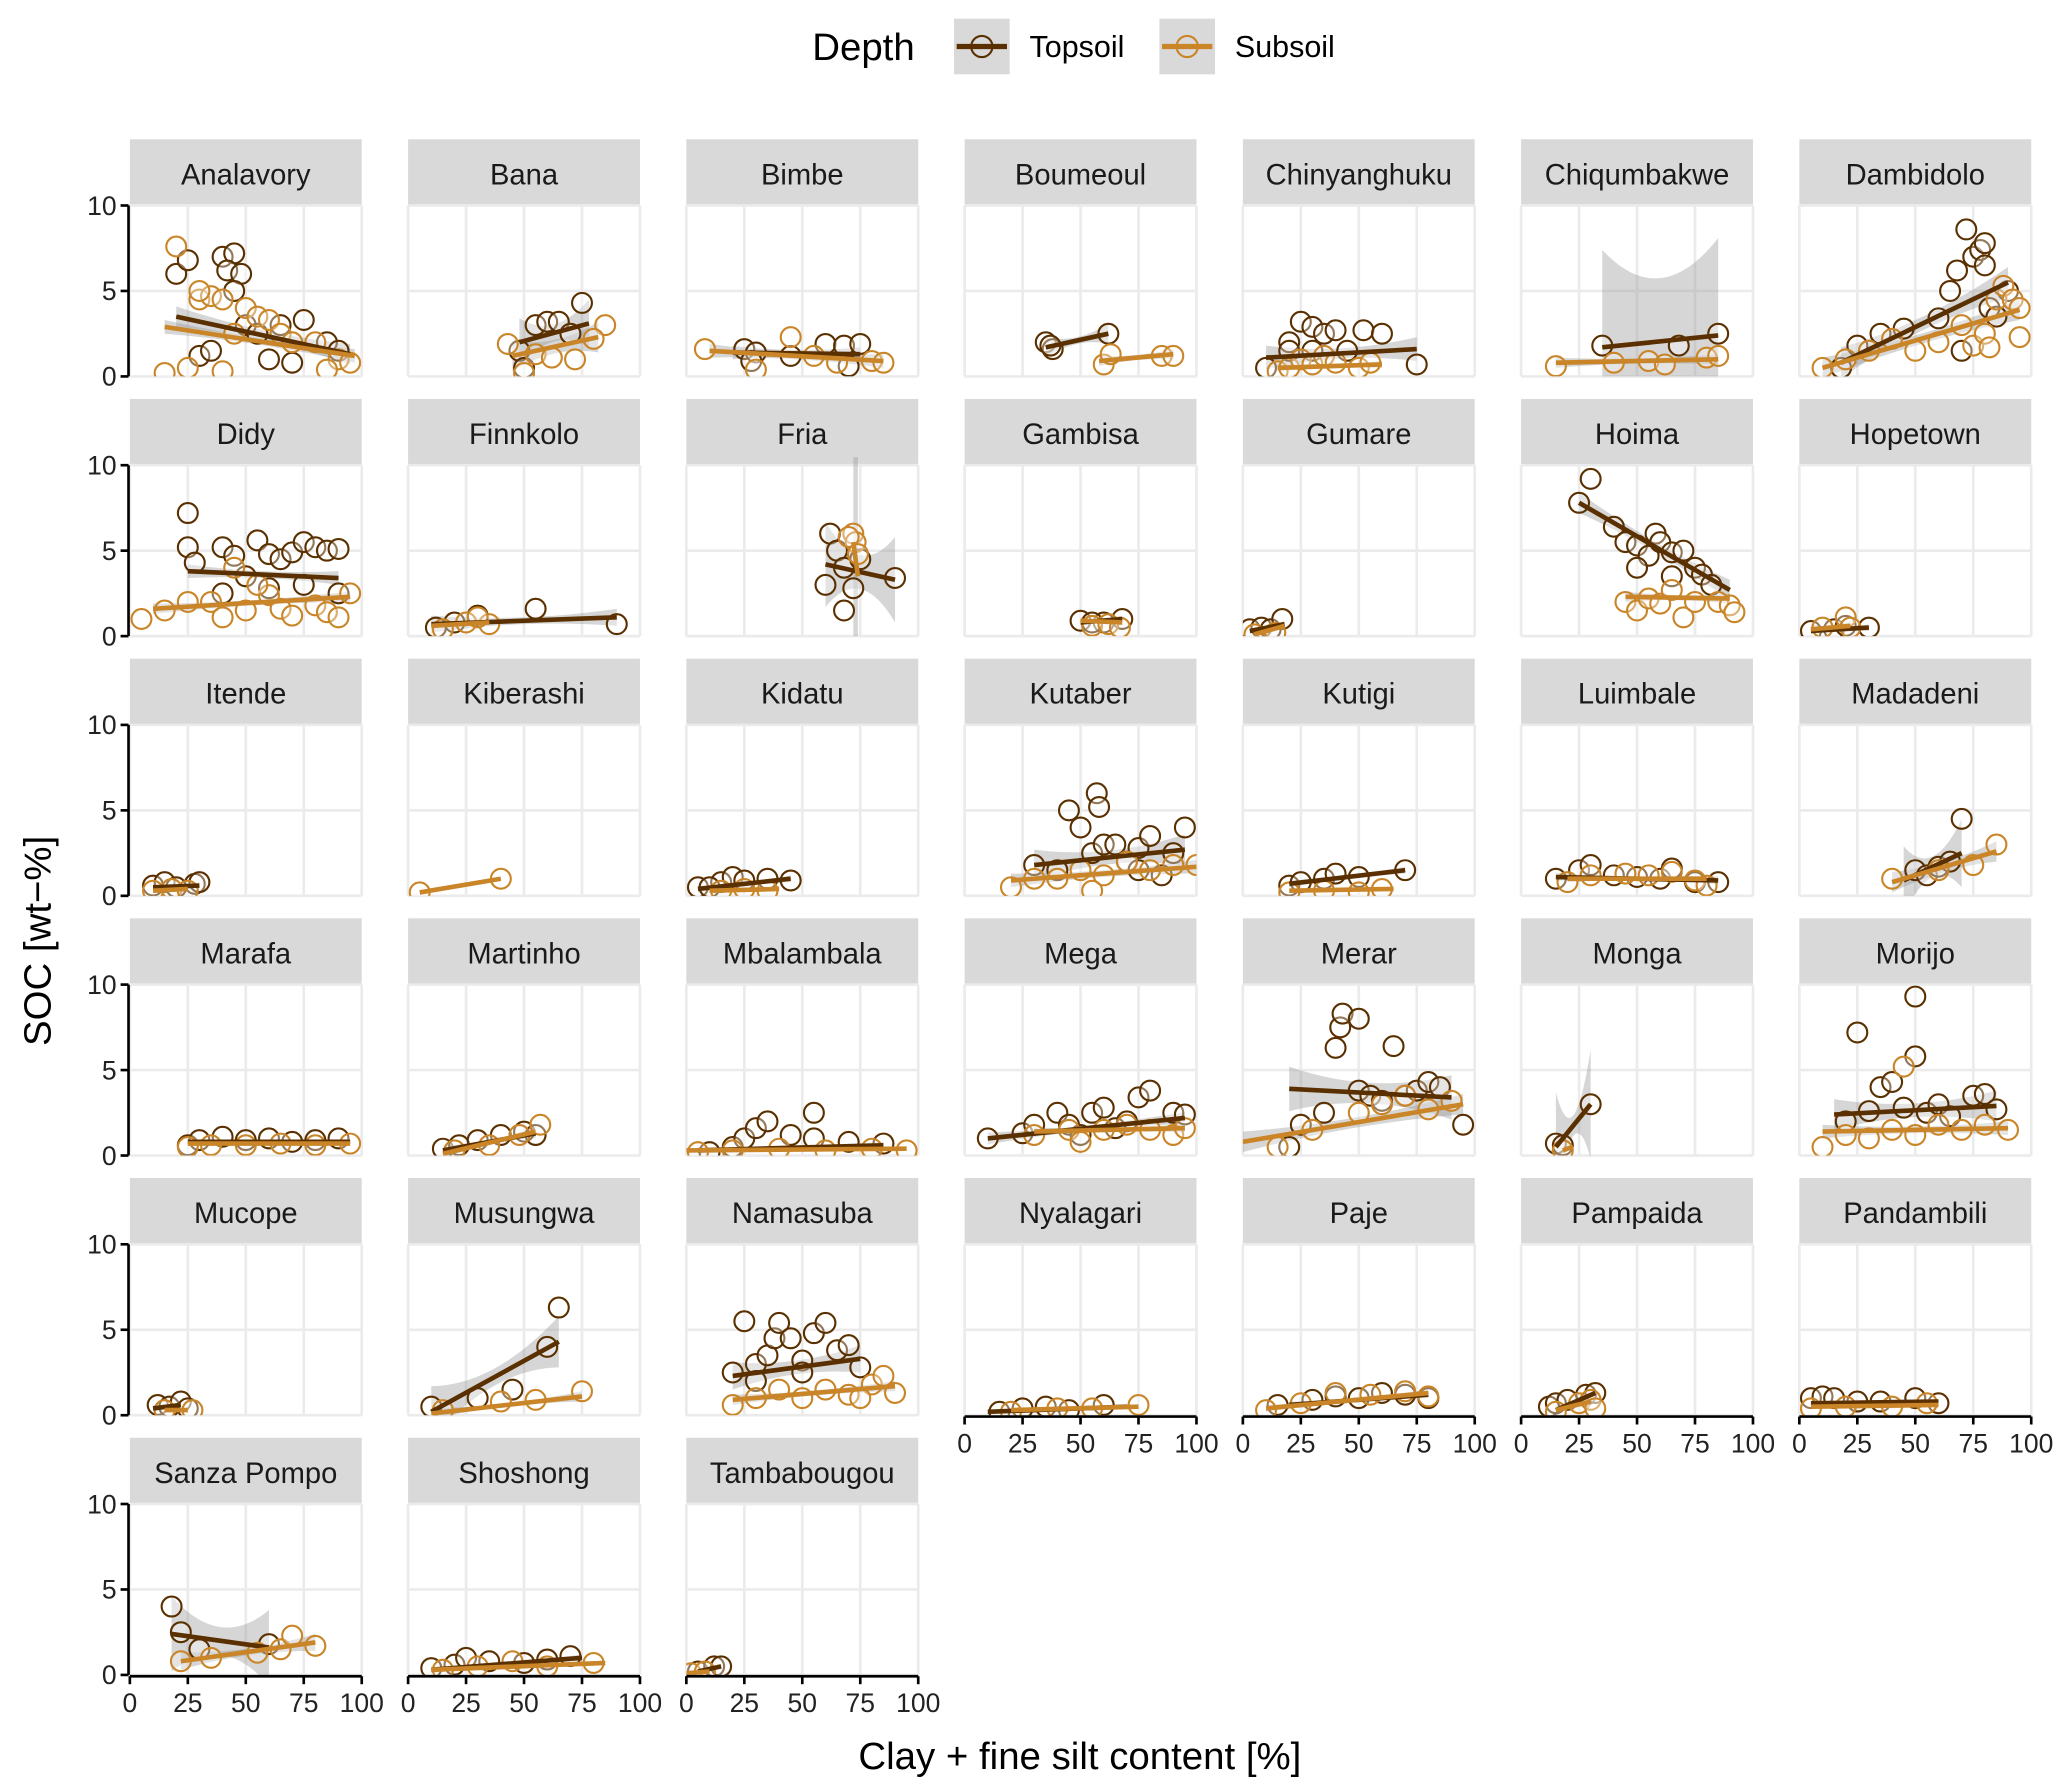 Image resolution: width=2067 pixels, height=1789 pixels. I want to click on facet-strip-label: Boumeoul, so click(1080, 175).